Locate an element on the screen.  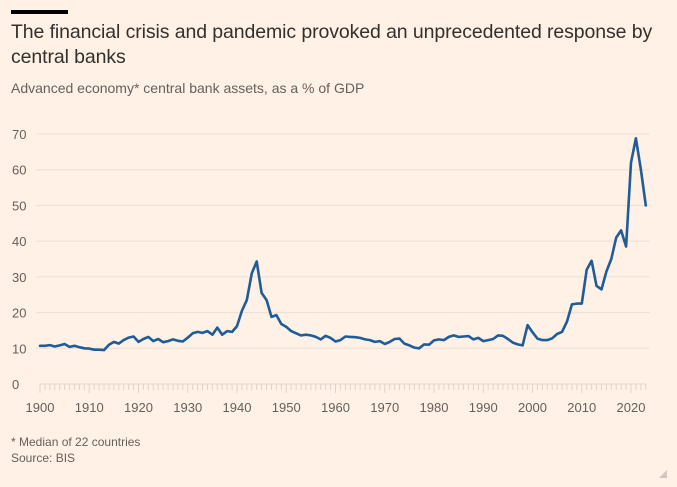
y-tick-label: 0 is located at coordinates (15, 384).